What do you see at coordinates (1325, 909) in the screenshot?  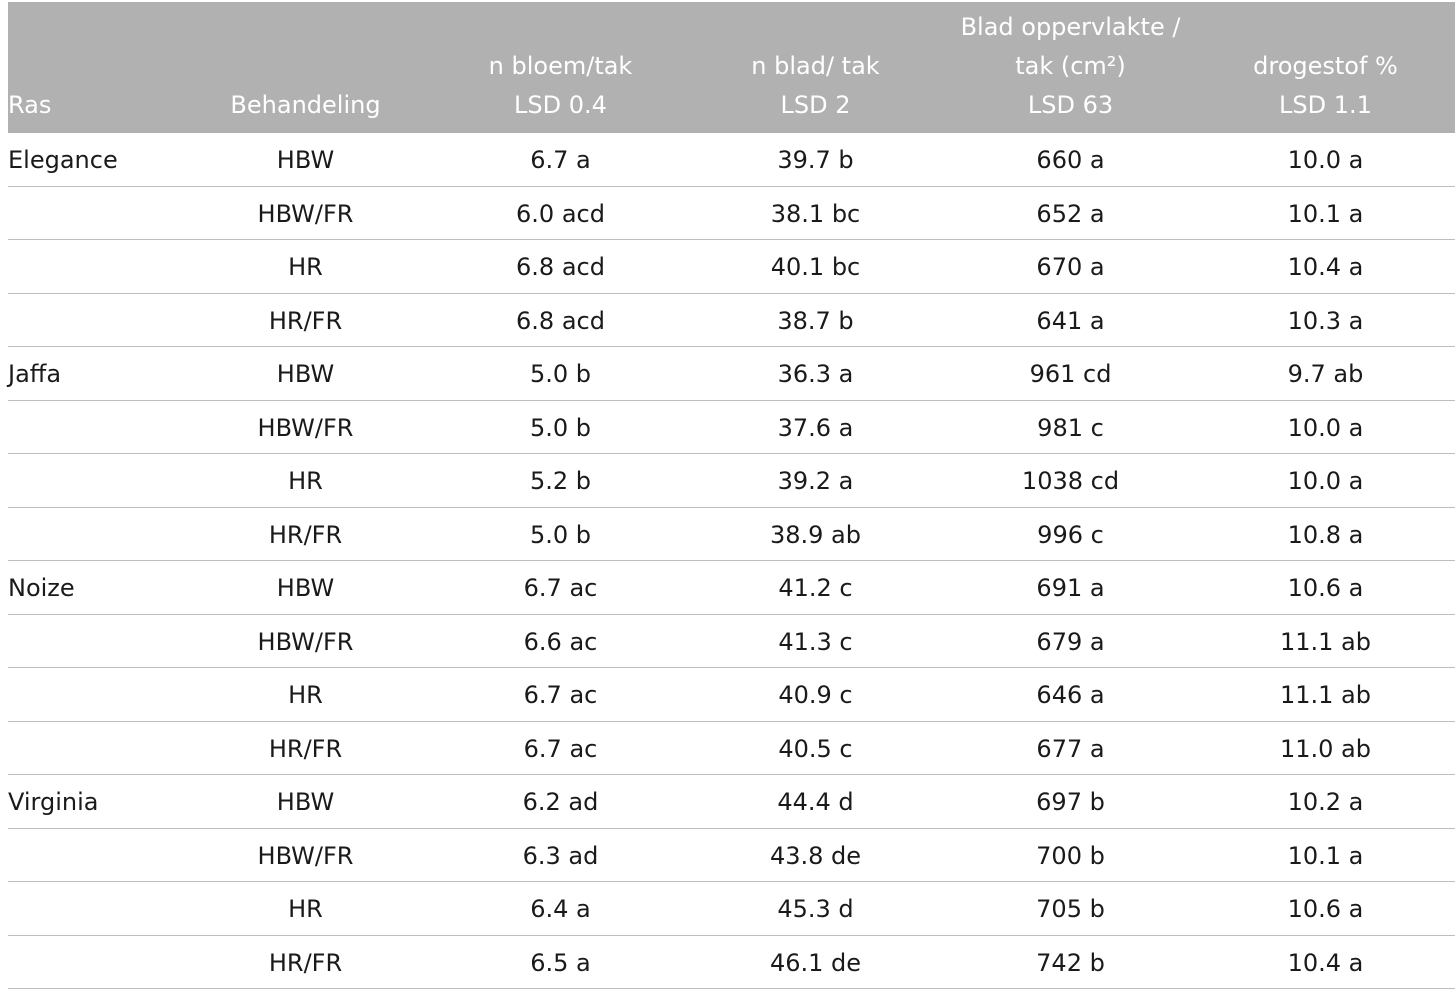 I see `cell-drogestof: 10.6 a` at bounding box center [1325, 909].